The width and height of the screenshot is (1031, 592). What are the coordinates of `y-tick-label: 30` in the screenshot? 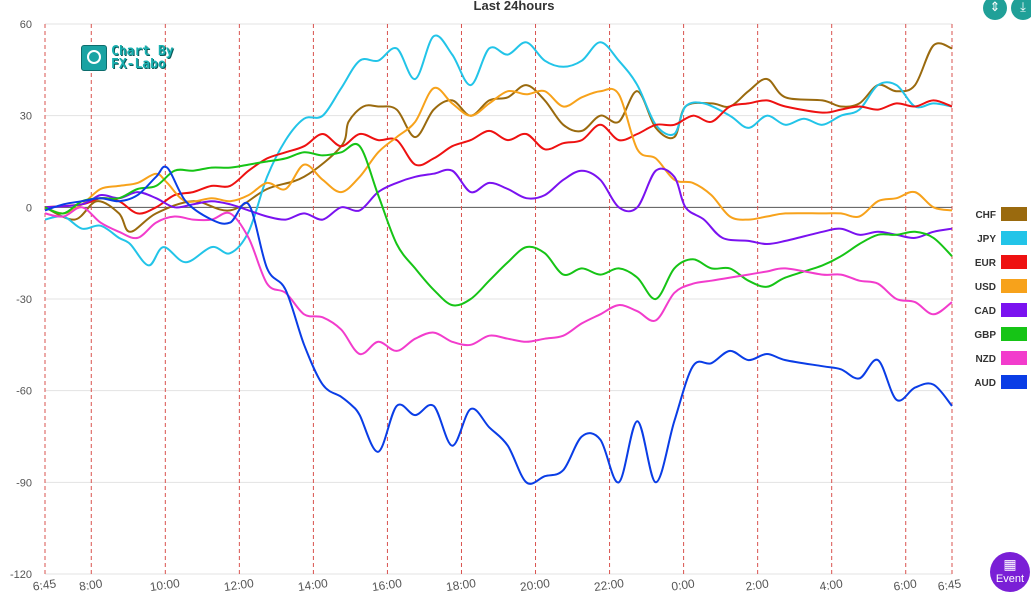 It's located at (26, 117).